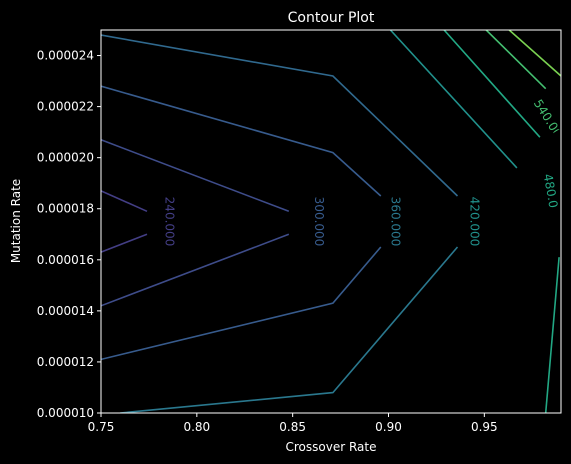 The width and height of the screenshot is (571, 464). Describe the element at coordinates (388, 427) in the screenshot. I see `x-tick-label-3: 0.90` at that location.